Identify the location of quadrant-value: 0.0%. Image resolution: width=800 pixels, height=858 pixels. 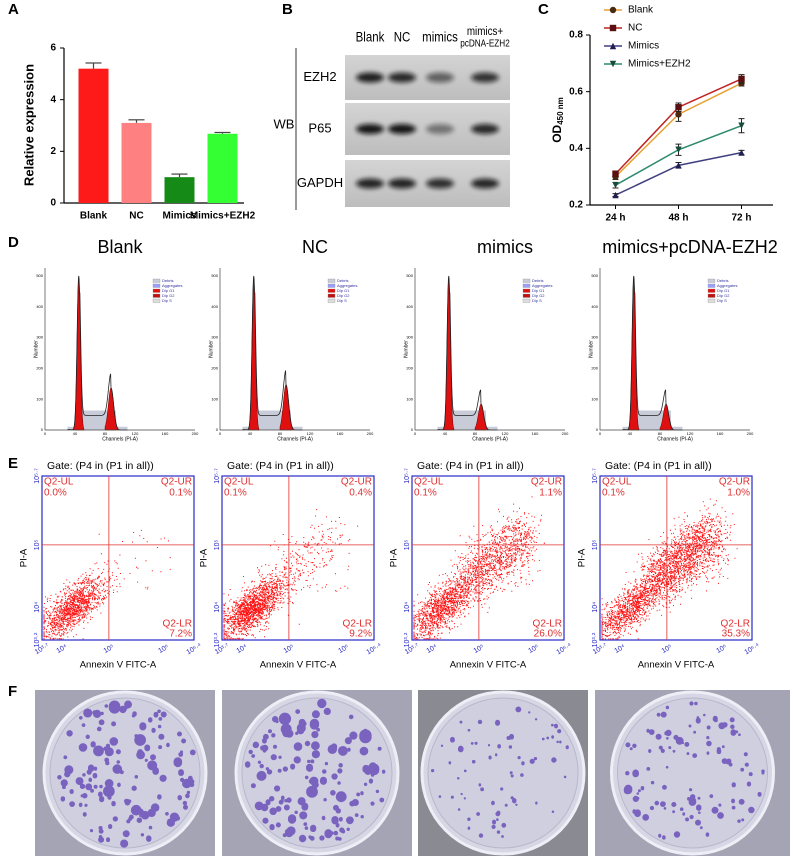
(55, 493).